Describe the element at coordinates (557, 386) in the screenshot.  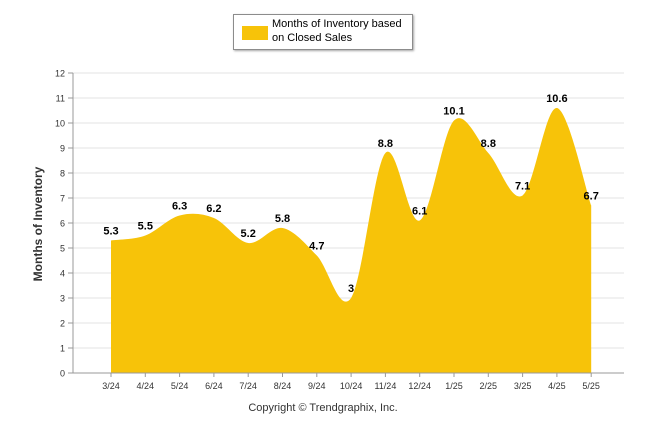
I see `x-tick-label: 4/25` at that location.